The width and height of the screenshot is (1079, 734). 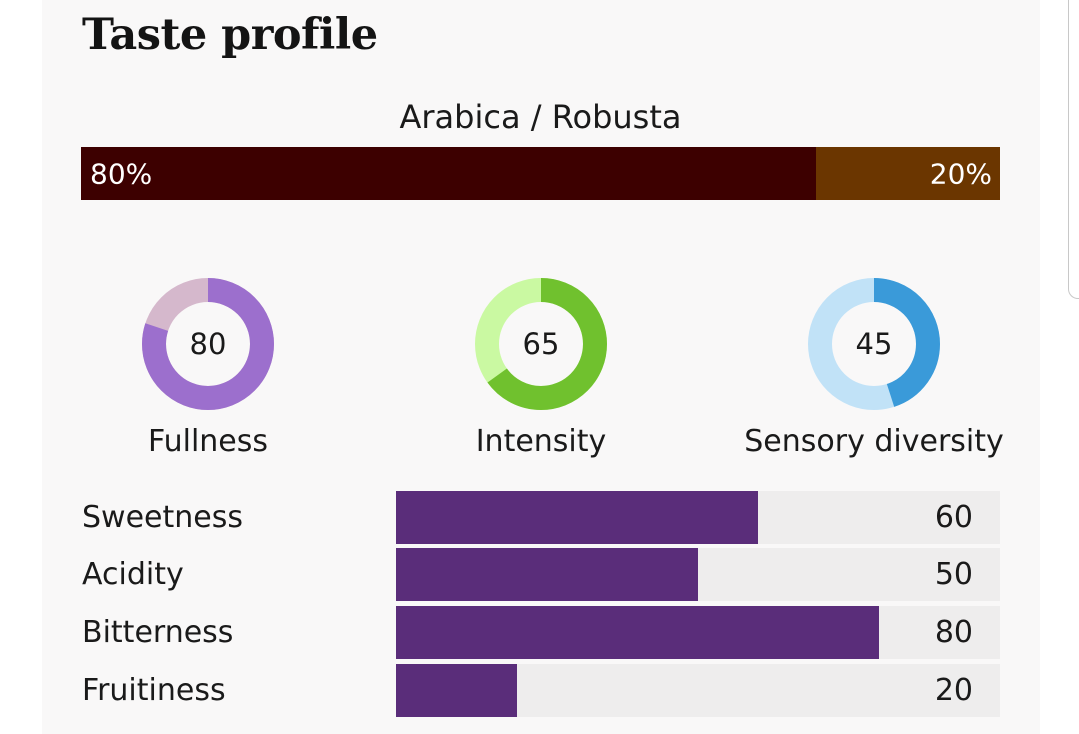 I want to click on bitterness-row: Bitterness 80, so click(x=539, y=632).